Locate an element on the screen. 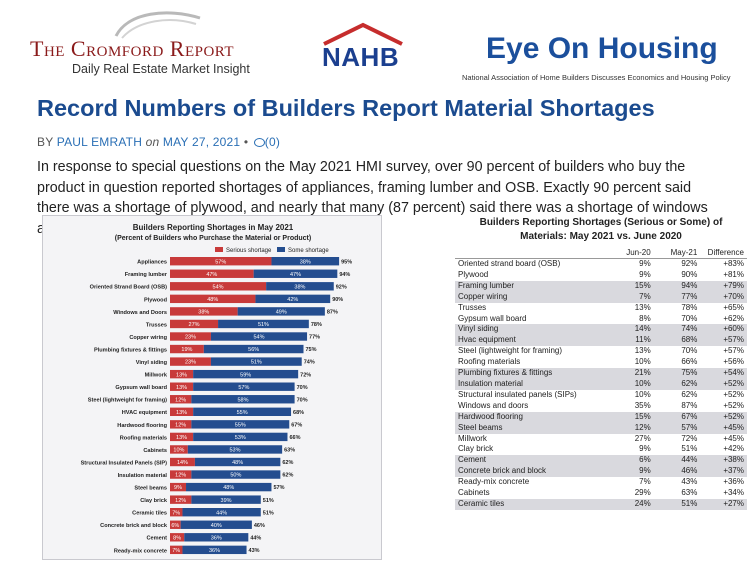  data-label-some: 40% is located at coordinates (216, 526).